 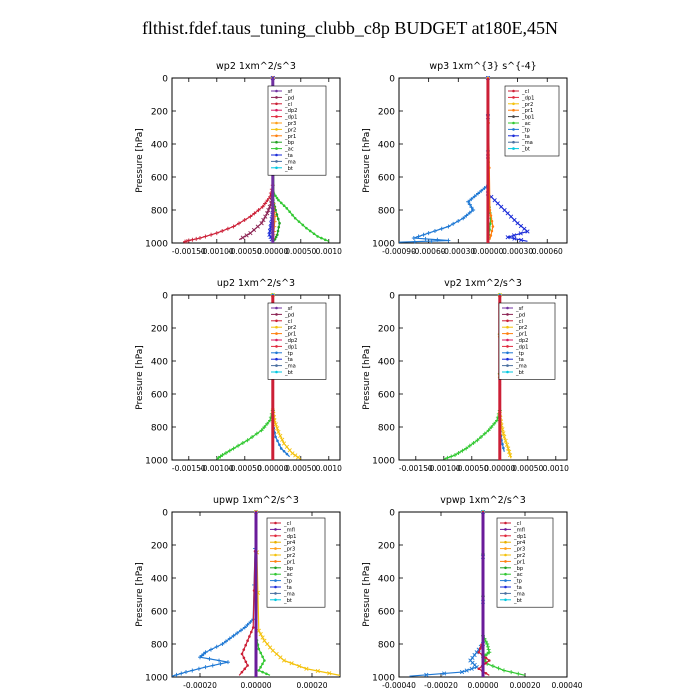 What do you see at coordinates (386, 363) in the screenshot?
I see `y-tick-label: 400` at bounding box center [386, 363].